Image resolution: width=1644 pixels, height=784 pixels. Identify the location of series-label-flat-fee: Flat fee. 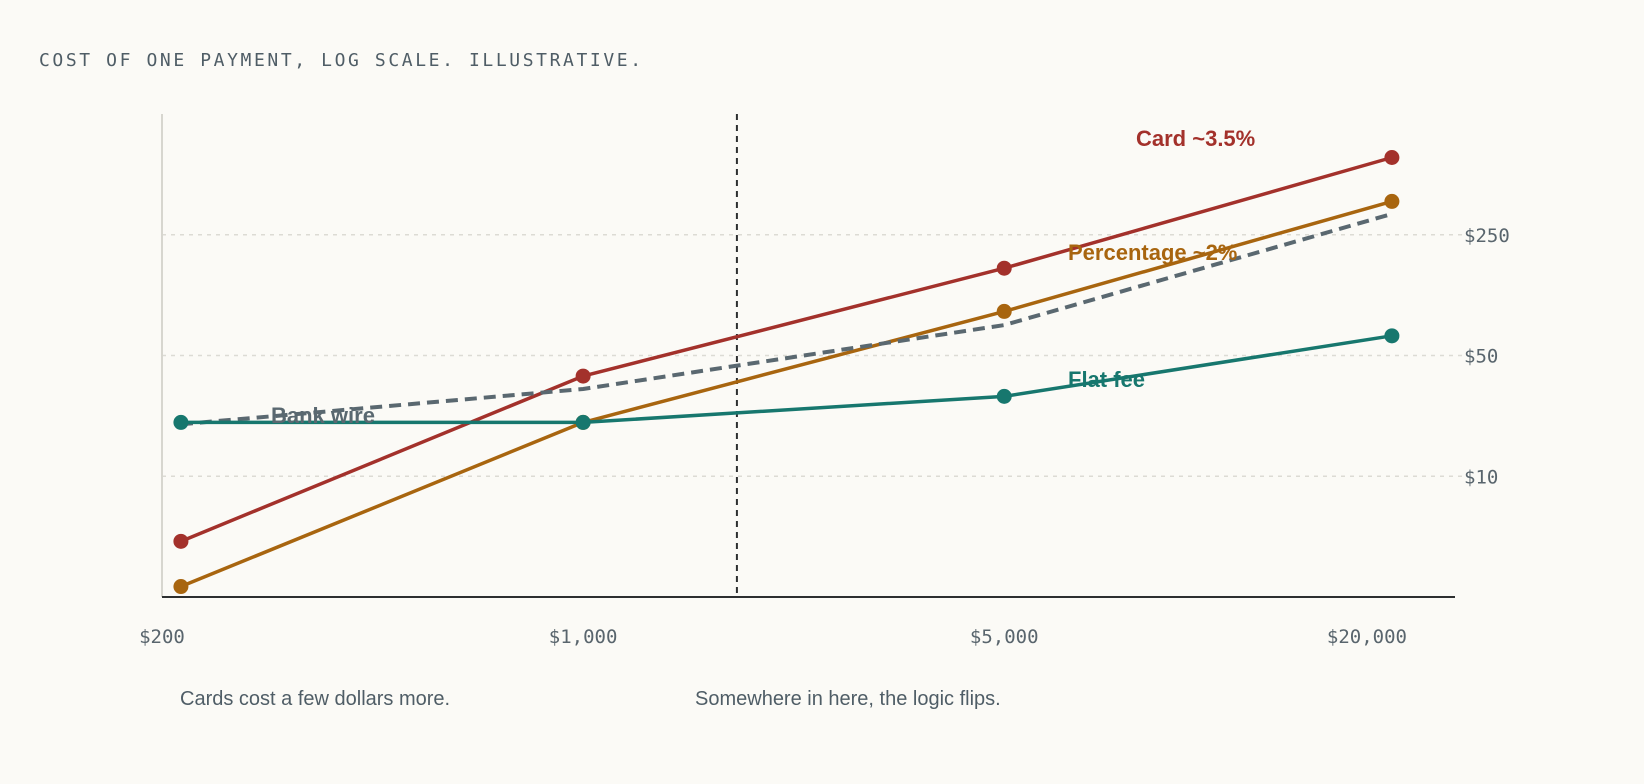
(1106, 379).